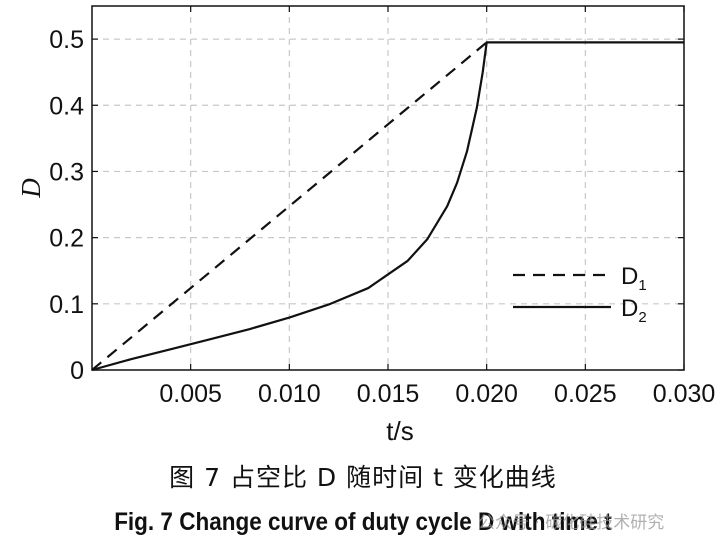 The width and height of the screenshot is (726, 549). I want to click on x-tick-label: 0.030, so click(684, 394).